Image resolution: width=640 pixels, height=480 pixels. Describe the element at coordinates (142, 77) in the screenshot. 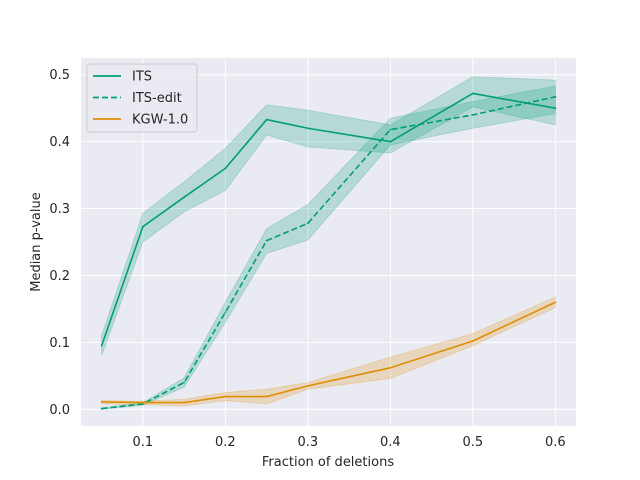

I see `legend-label-its: ITS` at that location.